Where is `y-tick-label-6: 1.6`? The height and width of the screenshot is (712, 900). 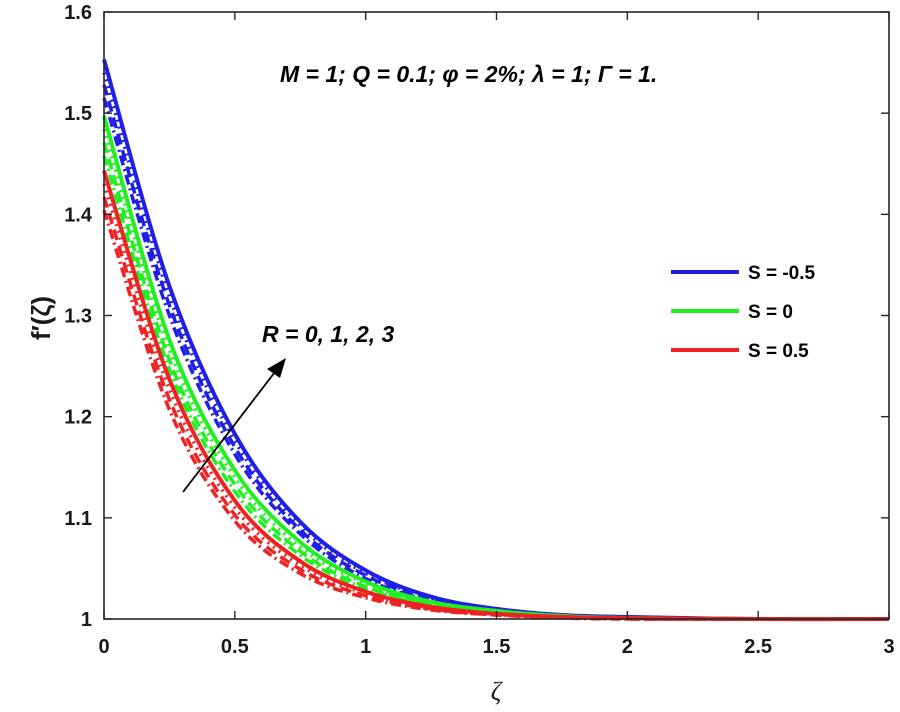 y-tick-label-6: 1.6 is located at coordinates (78, 13).